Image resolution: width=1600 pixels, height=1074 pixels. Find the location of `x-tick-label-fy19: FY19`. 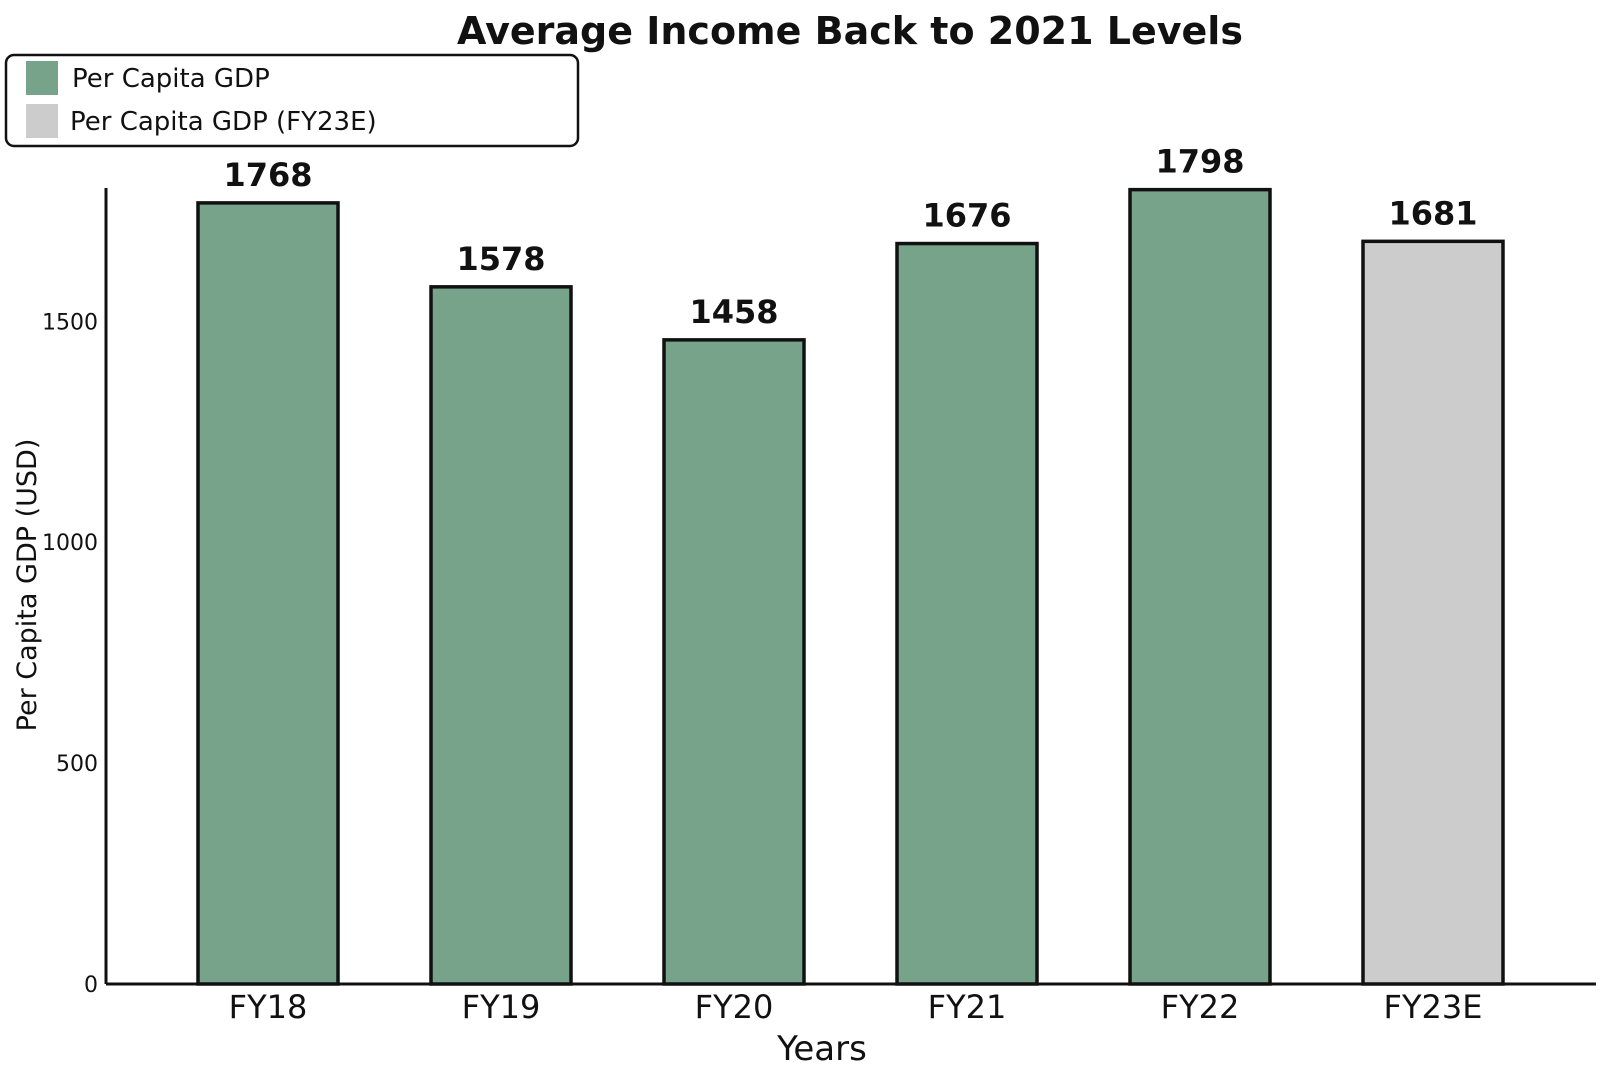

x-tick-label-fy19: FY19 is located at coordinates (501, 1007).